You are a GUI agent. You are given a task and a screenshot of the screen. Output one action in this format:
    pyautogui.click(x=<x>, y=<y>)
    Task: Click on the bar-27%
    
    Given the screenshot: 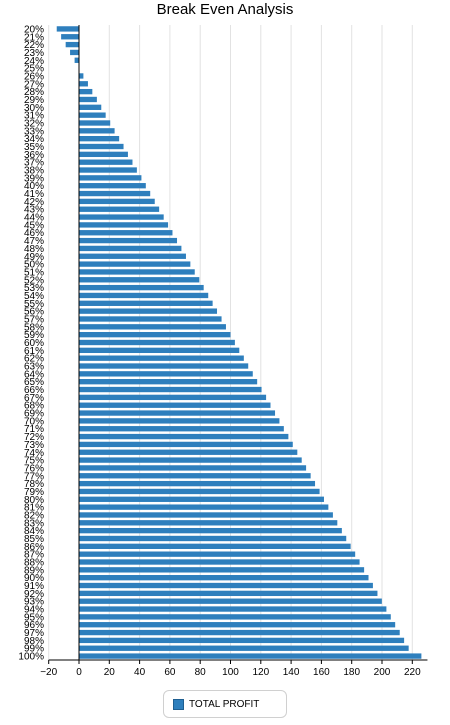 What is the action you would take?
    pyautogui.click(x=83, y=84)
    